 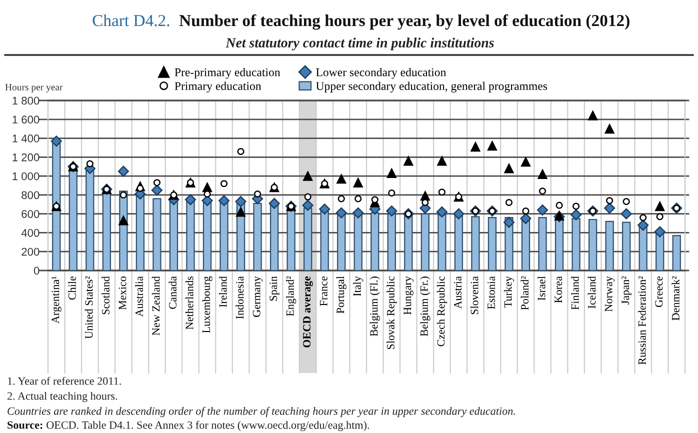 What do you see at coordinates (218, 87) in the screenshot?
I see `legend-label: Primary education` at bounding box center [218, 87].